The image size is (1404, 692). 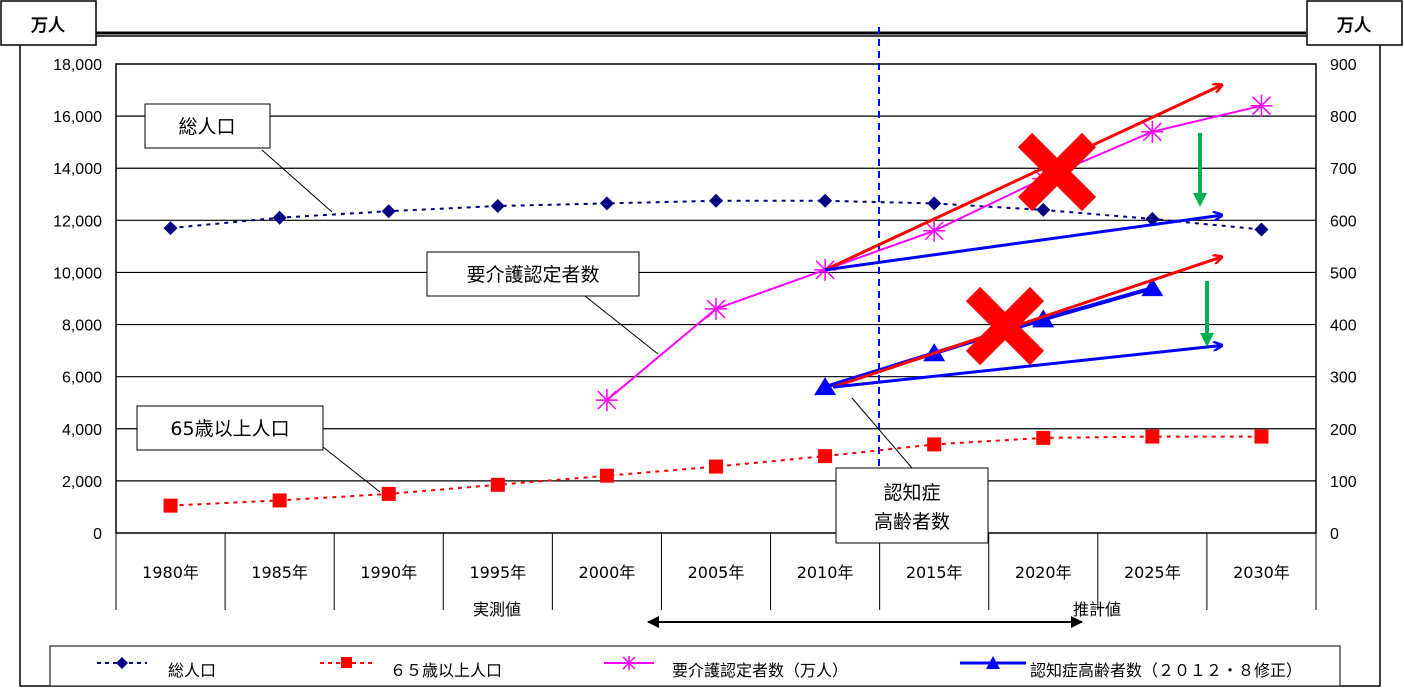 What do you see at coordinates (230, 428) in the screenshot?
I see `callout-65: 65歳以上人口` at bounding box center [230, 428].